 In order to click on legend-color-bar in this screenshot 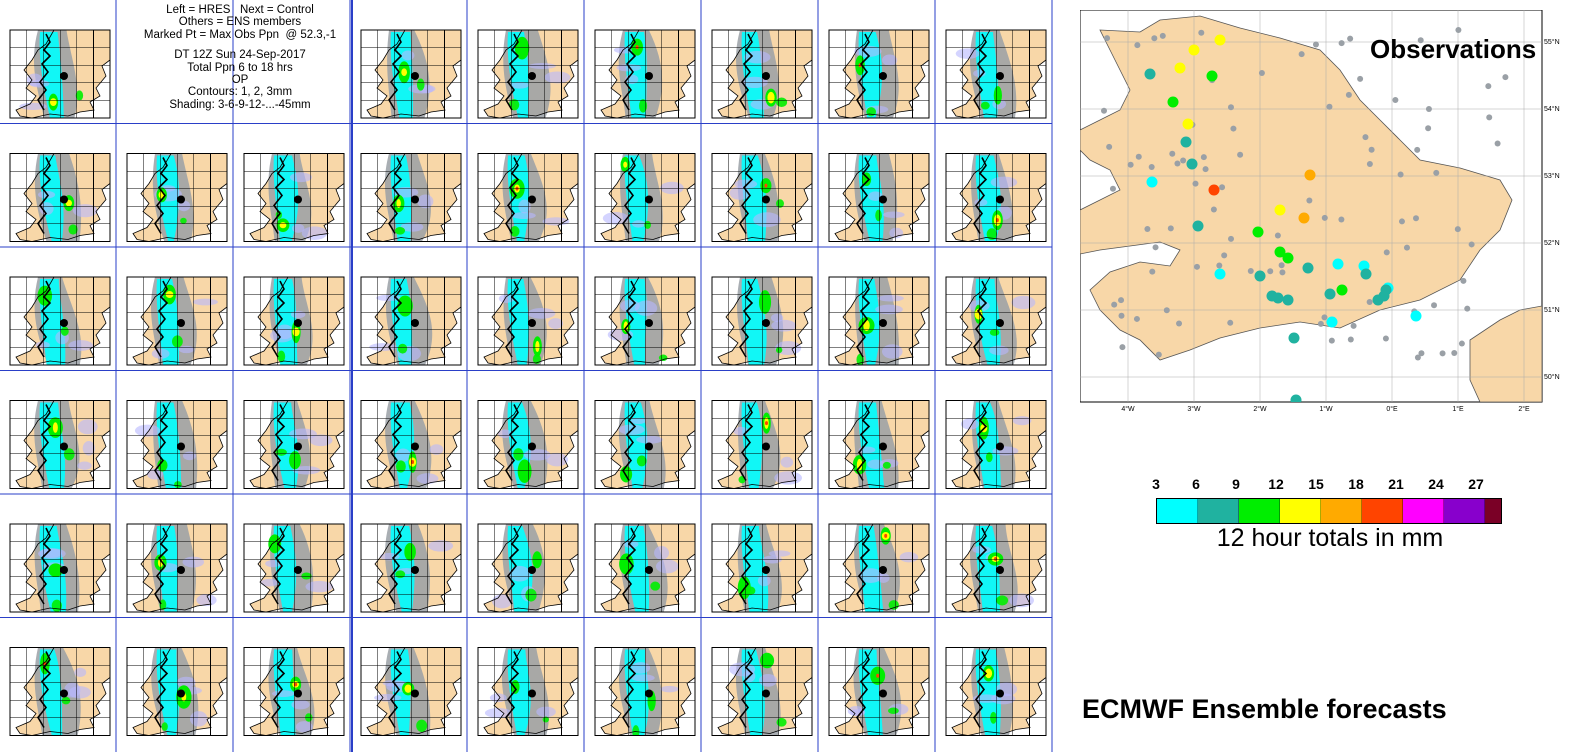, I will do `click(1329, 511)`.